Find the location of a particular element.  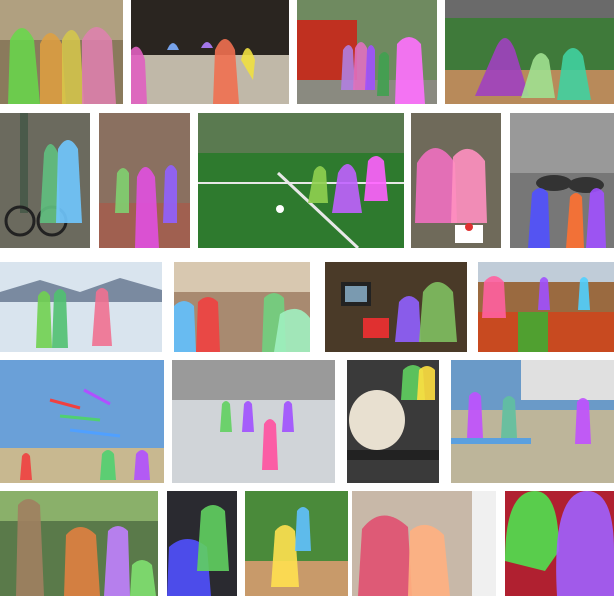

tile-living-room-tv is located at coordinates (396, 307).